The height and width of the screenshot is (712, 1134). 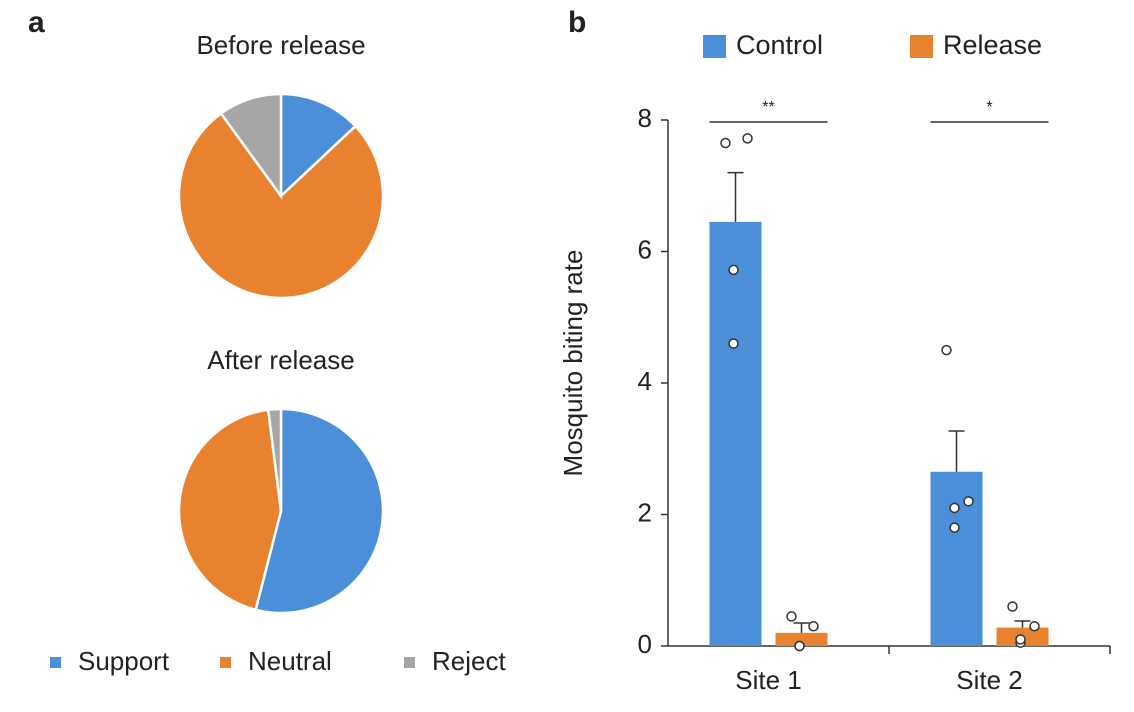 I want to click on x-tick-label: Site 2, so click(x=989, y=680).